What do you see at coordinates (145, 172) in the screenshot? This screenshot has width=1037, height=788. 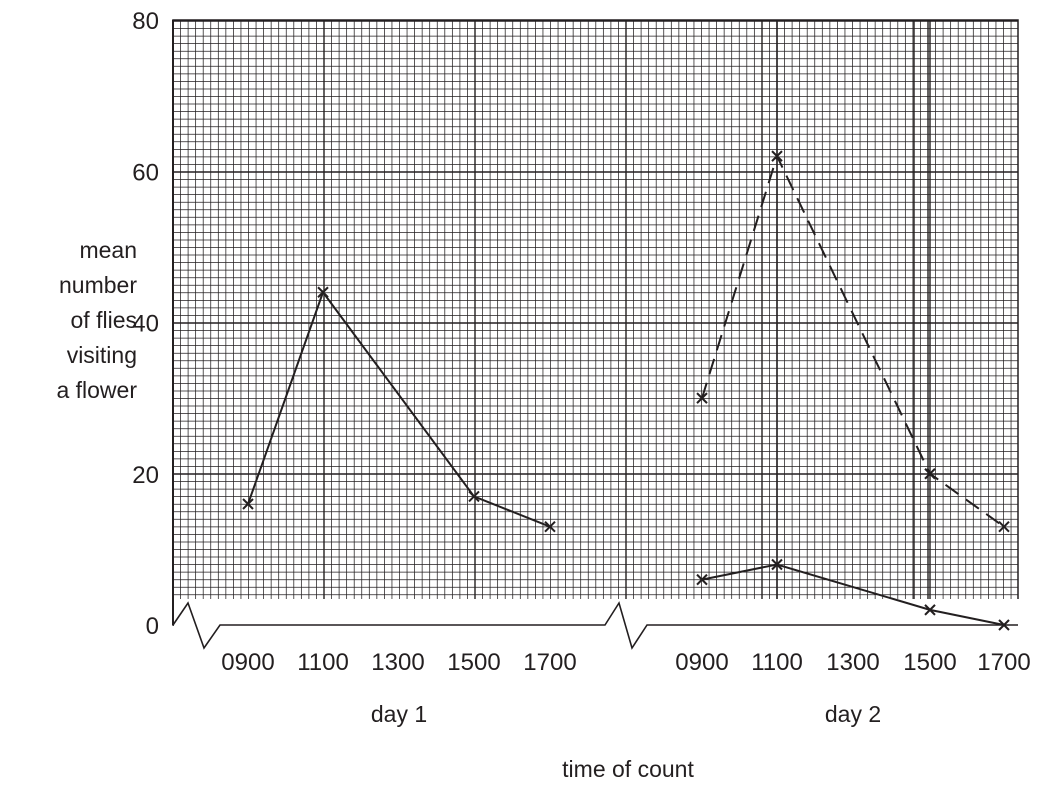 I see `y-tick-label: 60` at bounding box center [145, 172].